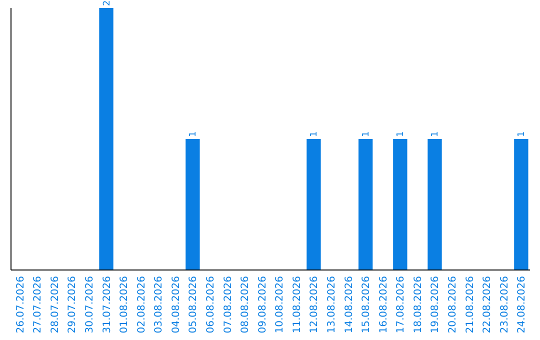 The width and height of the screenshot is (540, 340). Describe the element at coordinates (142, 305) in the screenshot. I see `x-tick-label: 02.08.2026` at that location.